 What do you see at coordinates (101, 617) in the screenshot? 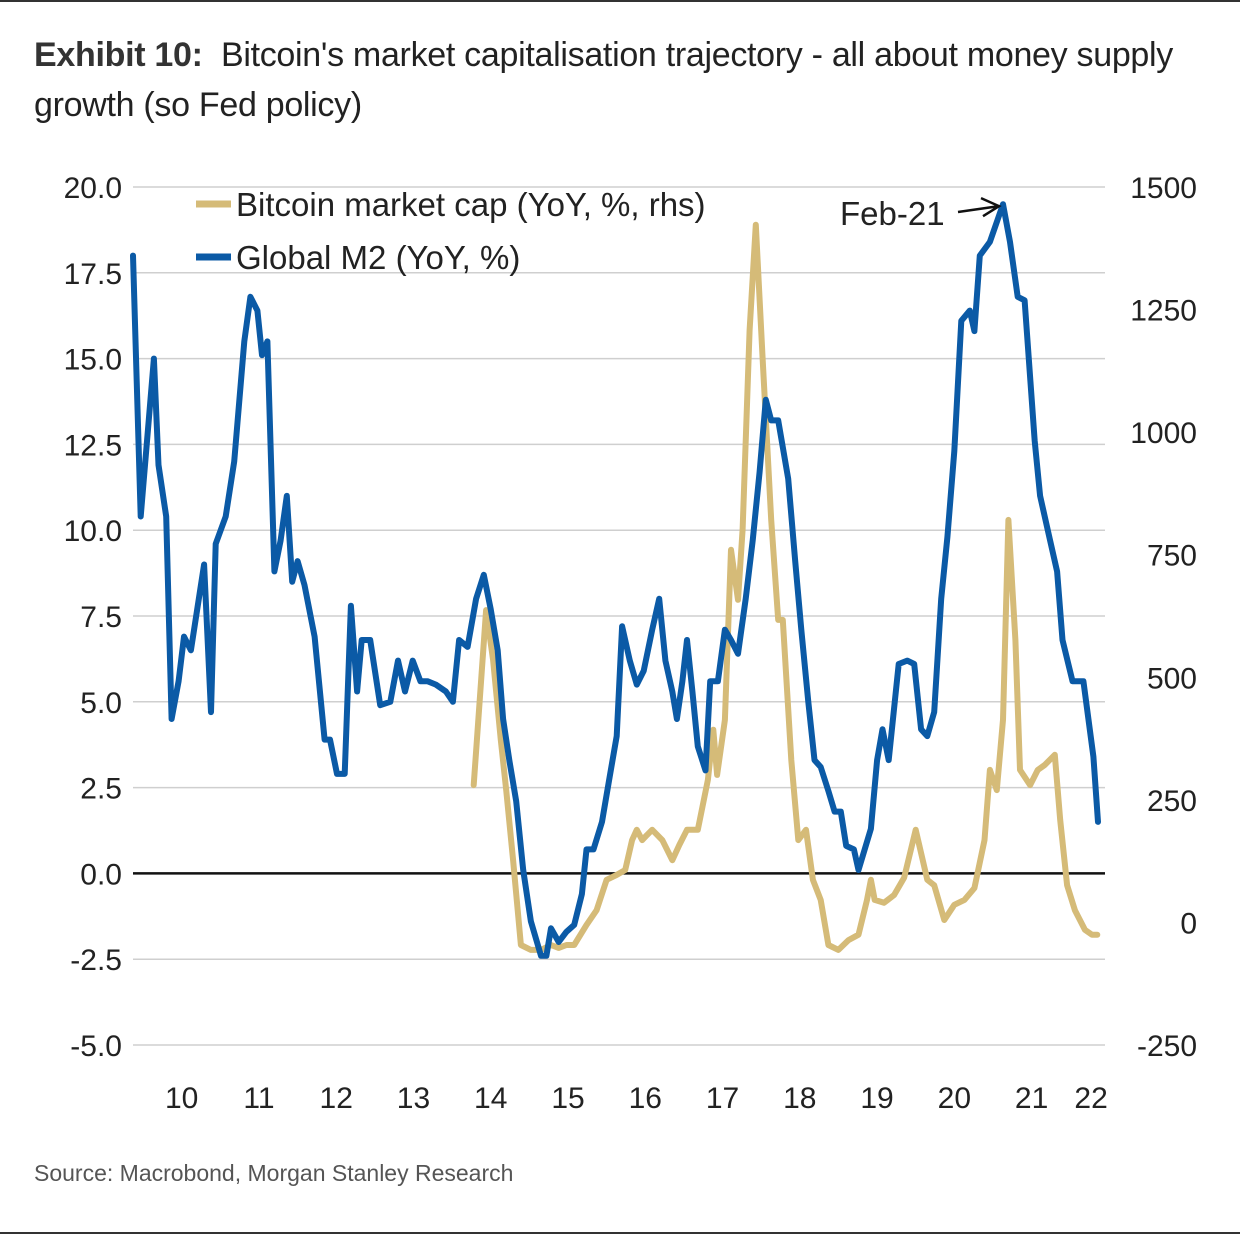
I see `y-left-tick-label: 7.5` at bounding box center [101, 617].